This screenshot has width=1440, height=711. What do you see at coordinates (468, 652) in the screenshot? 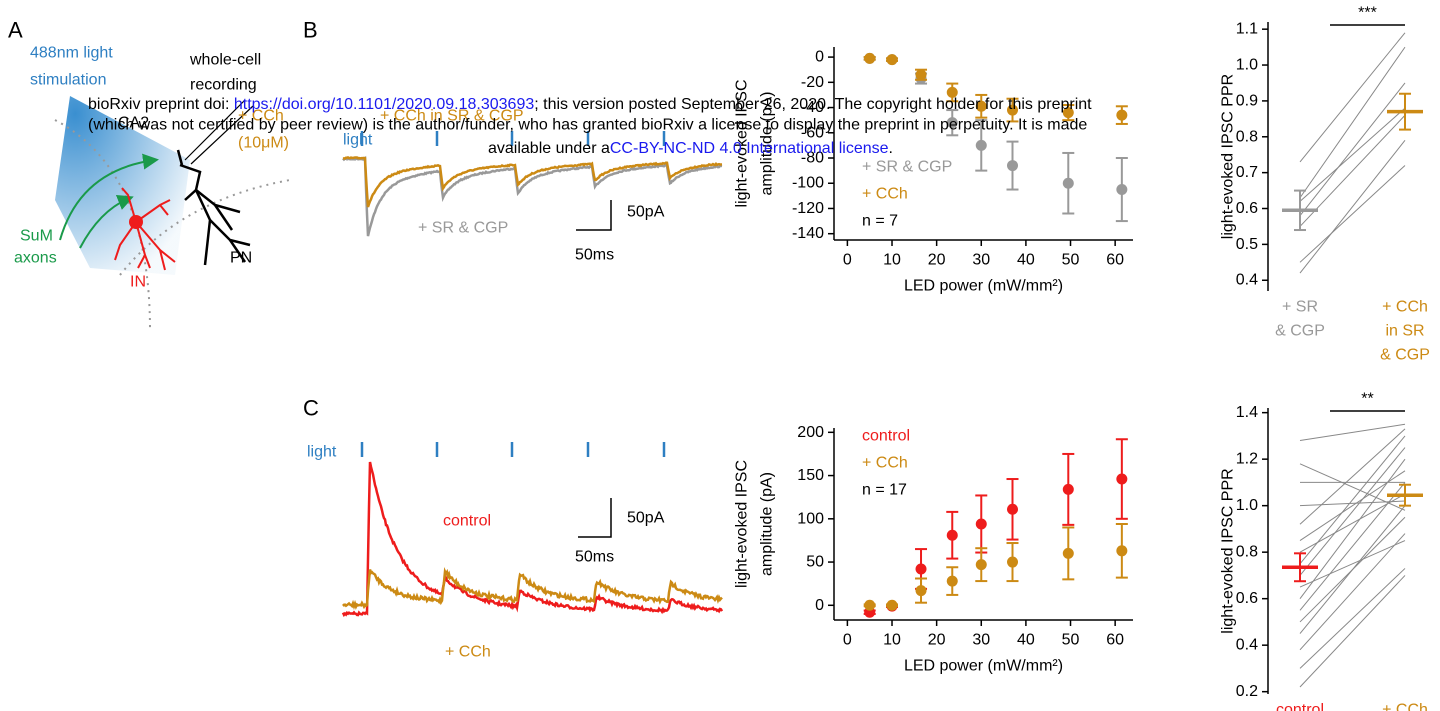
I see `trace-label: + CCh` at bounding box center [468, 652].